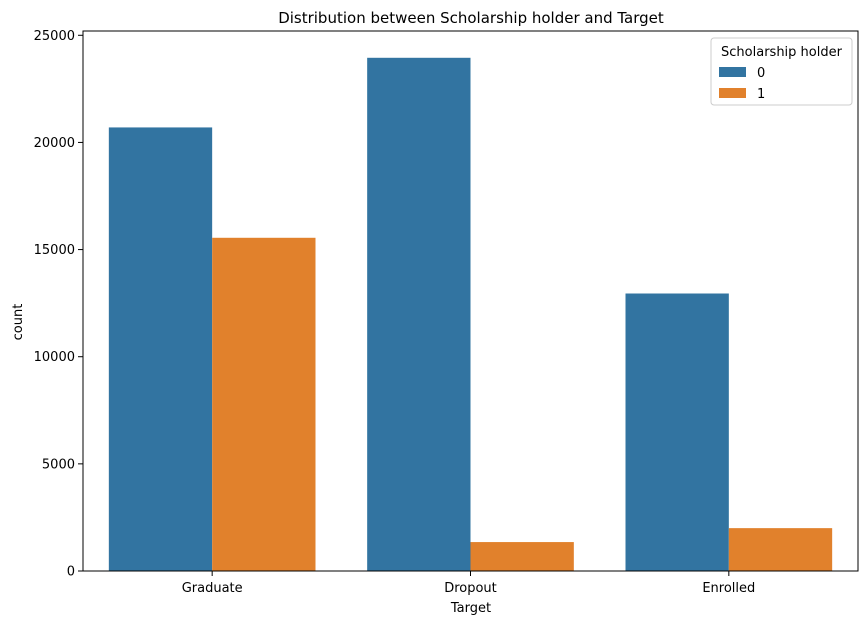 The height and width of the screenshot is (624, 868). What do you see at coordinates (470, 608) in the screenshot?
I see `x-axis-label: Target` at bounding box center [470, 608].